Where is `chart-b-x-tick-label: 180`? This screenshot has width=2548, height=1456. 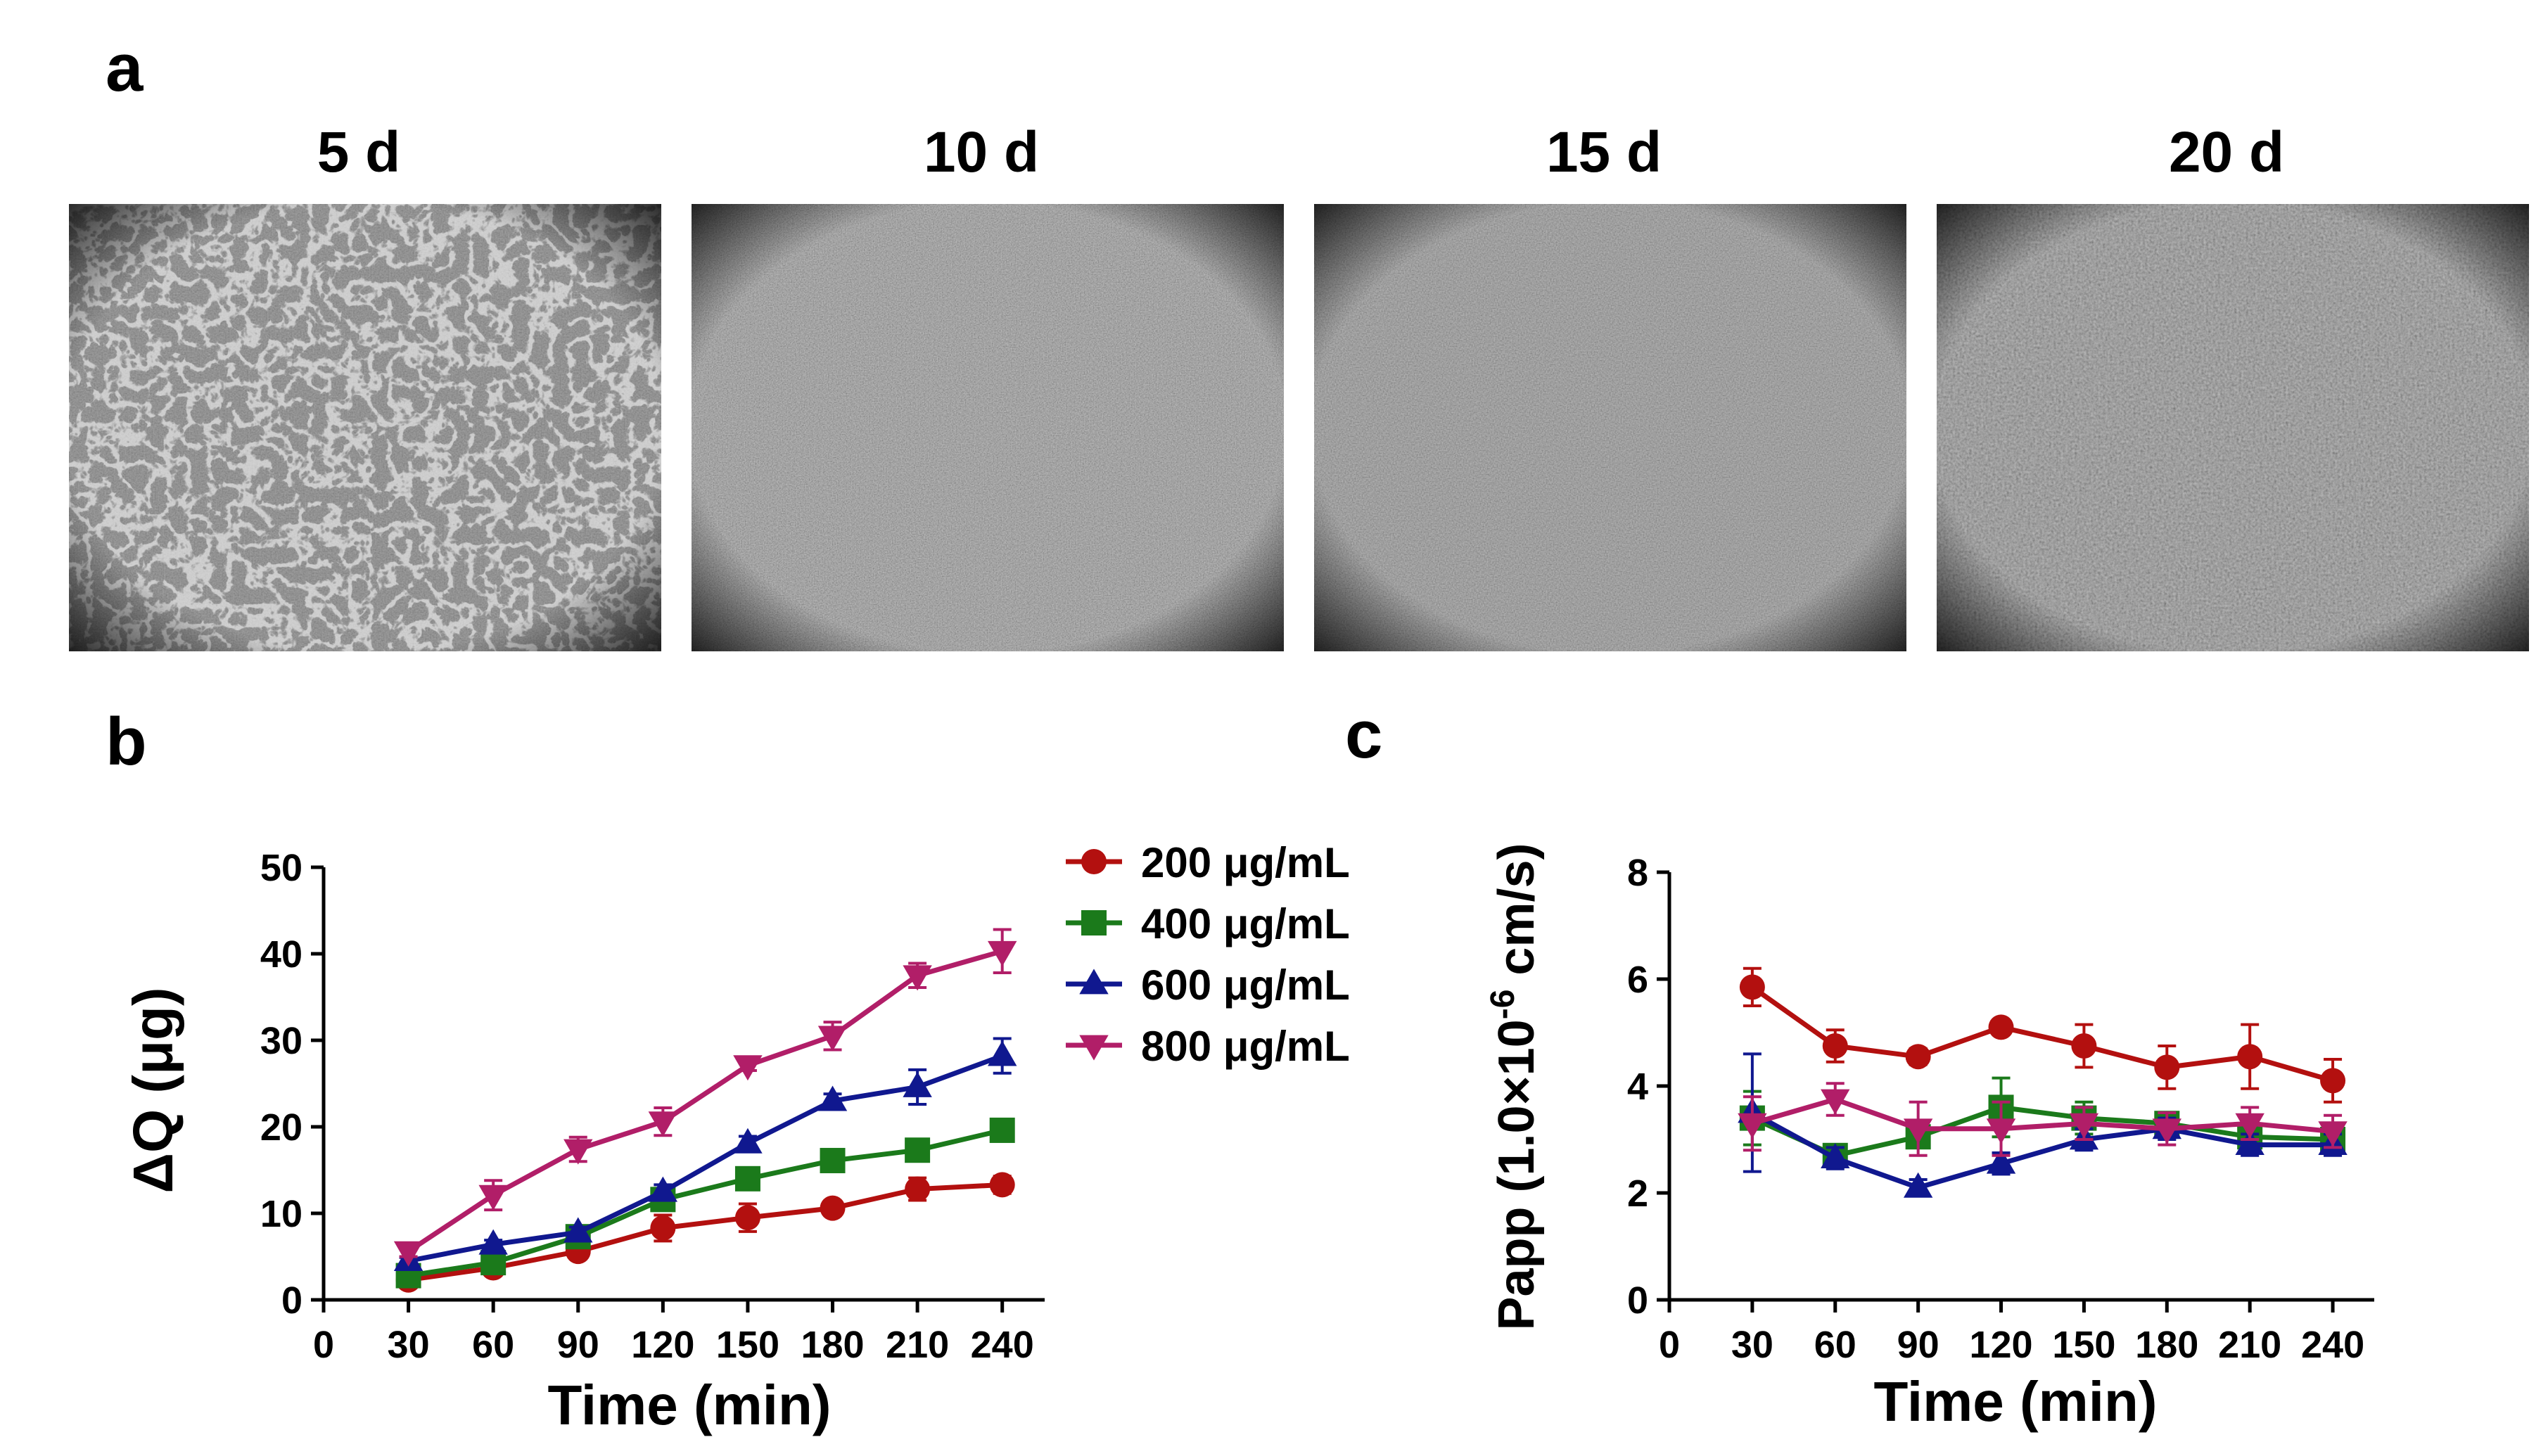
chart-b-x-tick-label: 180 is located at coordinates (832, 1345).